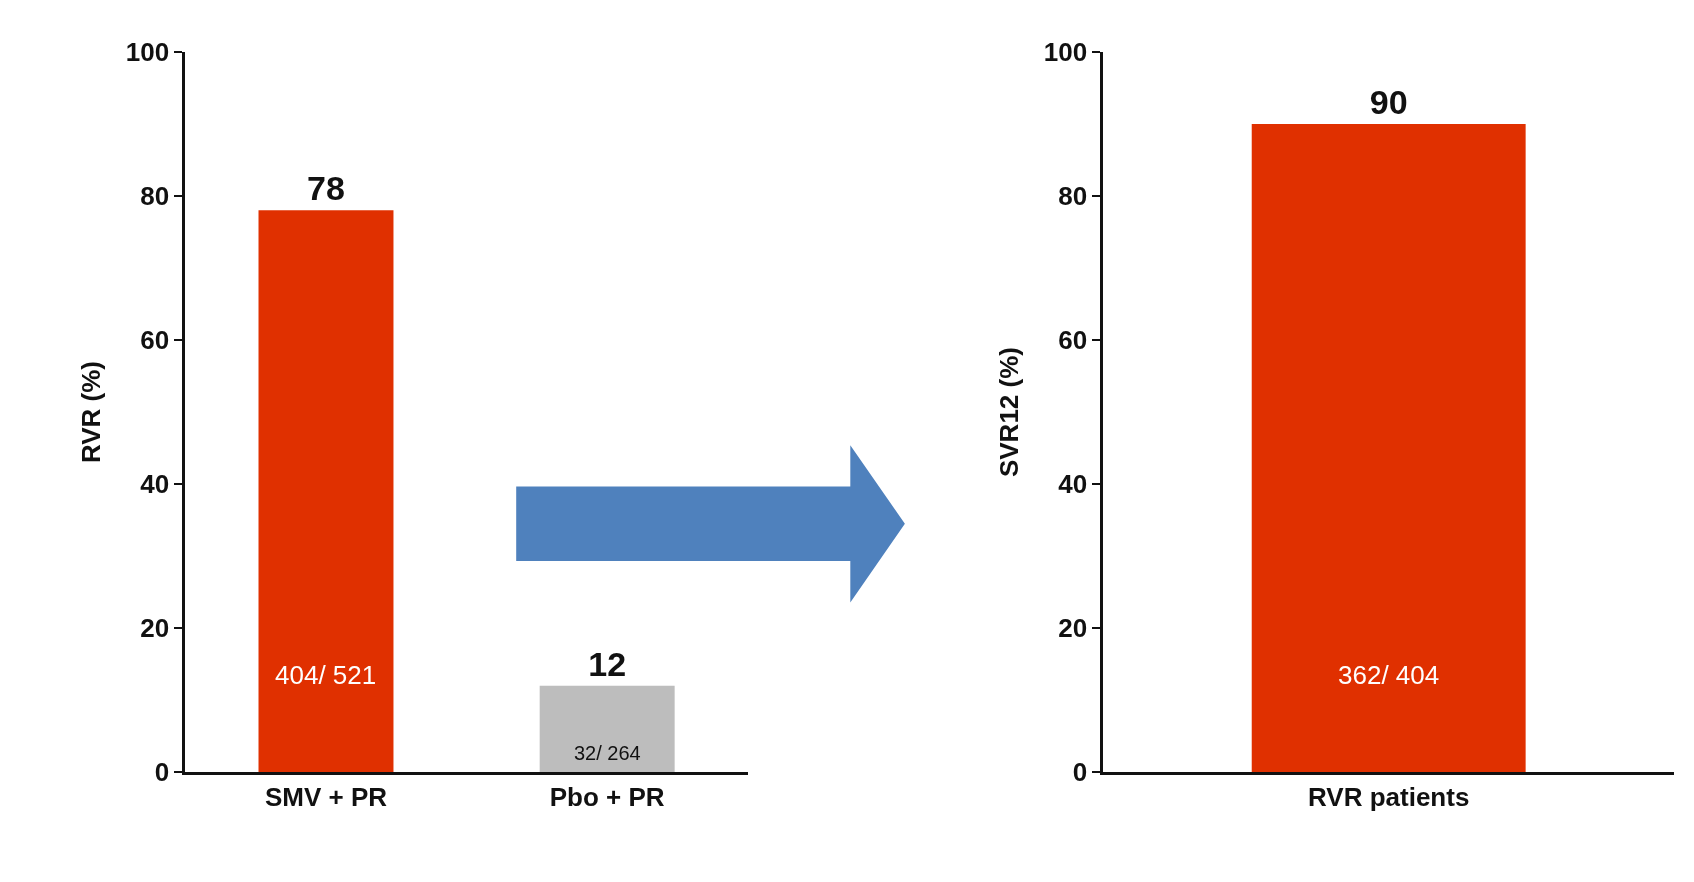  I want to click on annotation: 362/ 404, so click(1389, 675).